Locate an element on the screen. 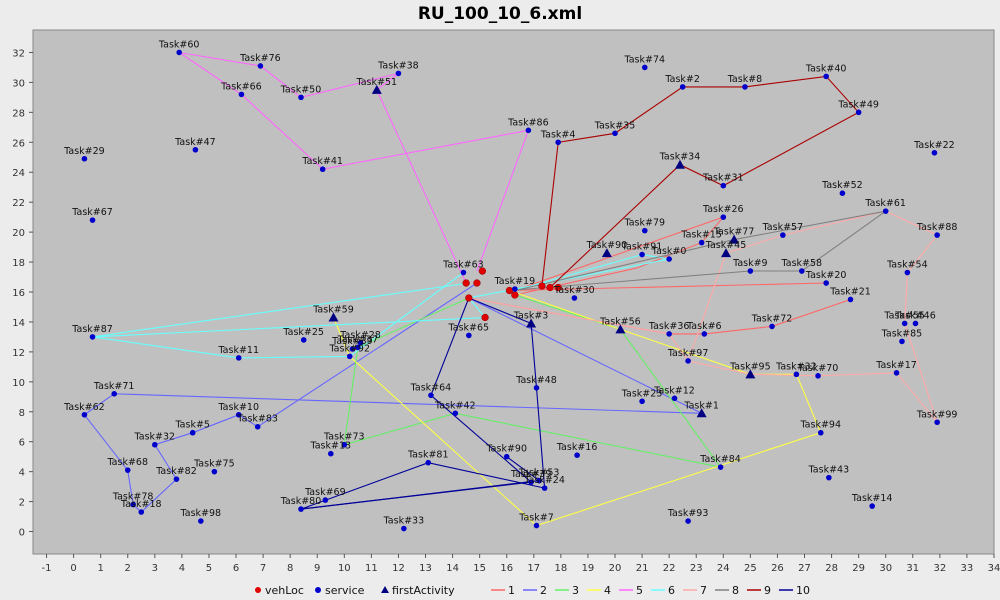 This screenshot has height=600, width=1000. x-tick-label: 10 is located at coordinates (344, 568).